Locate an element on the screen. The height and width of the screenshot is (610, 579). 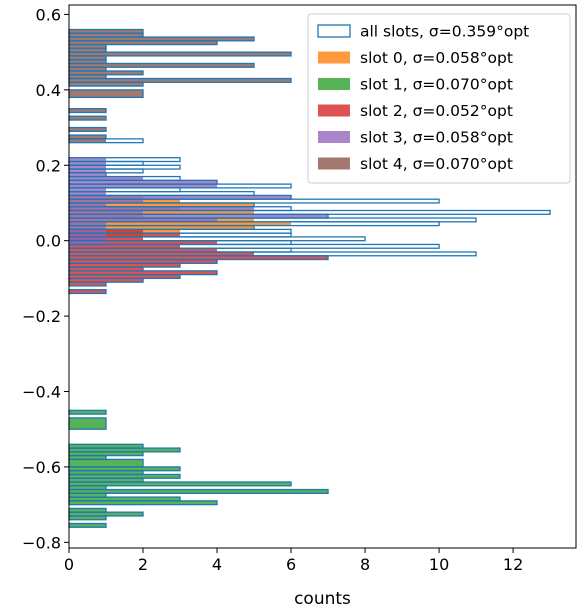
y-tick-label: 0.4 is located at coordinates (48, 90).